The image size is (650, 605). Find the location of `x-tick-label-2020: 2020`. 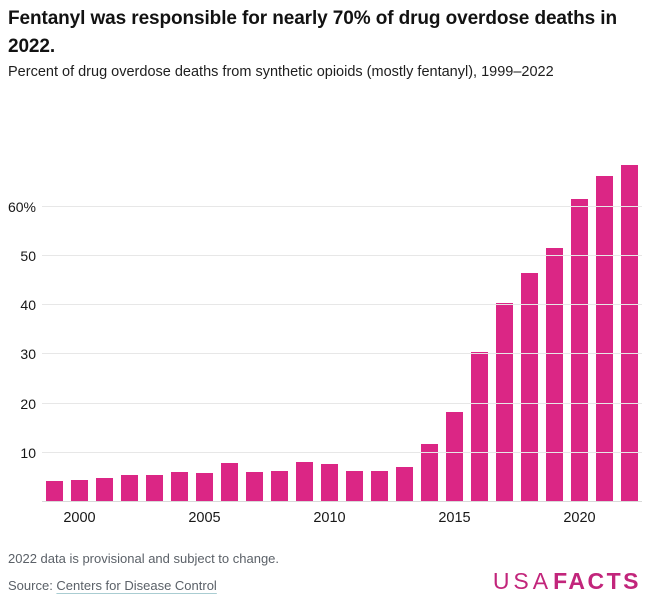

x-tick-label-2020: 2020 is located at coordinates (579, 518).